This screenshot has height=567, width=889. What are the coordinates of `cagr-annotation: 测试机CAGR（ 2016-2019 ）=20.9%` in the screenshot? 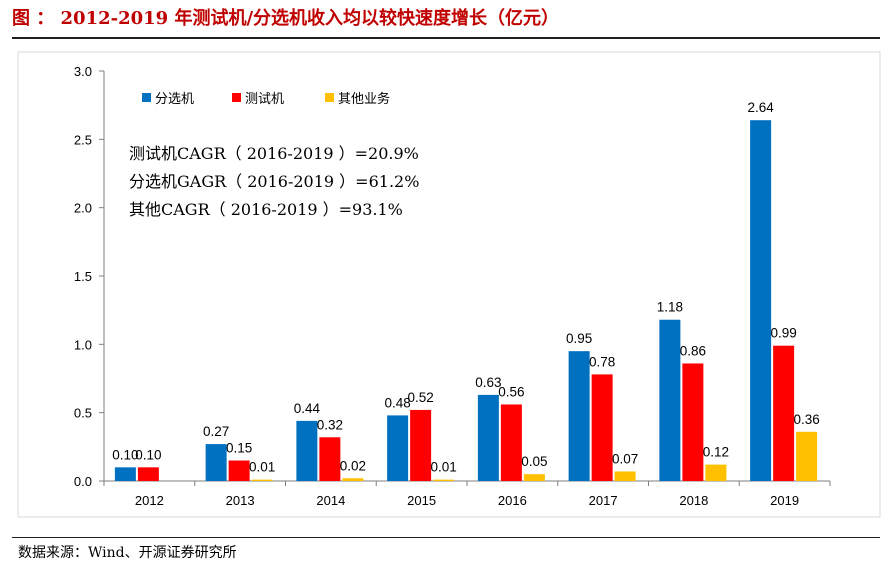 It's located at (274, 153).